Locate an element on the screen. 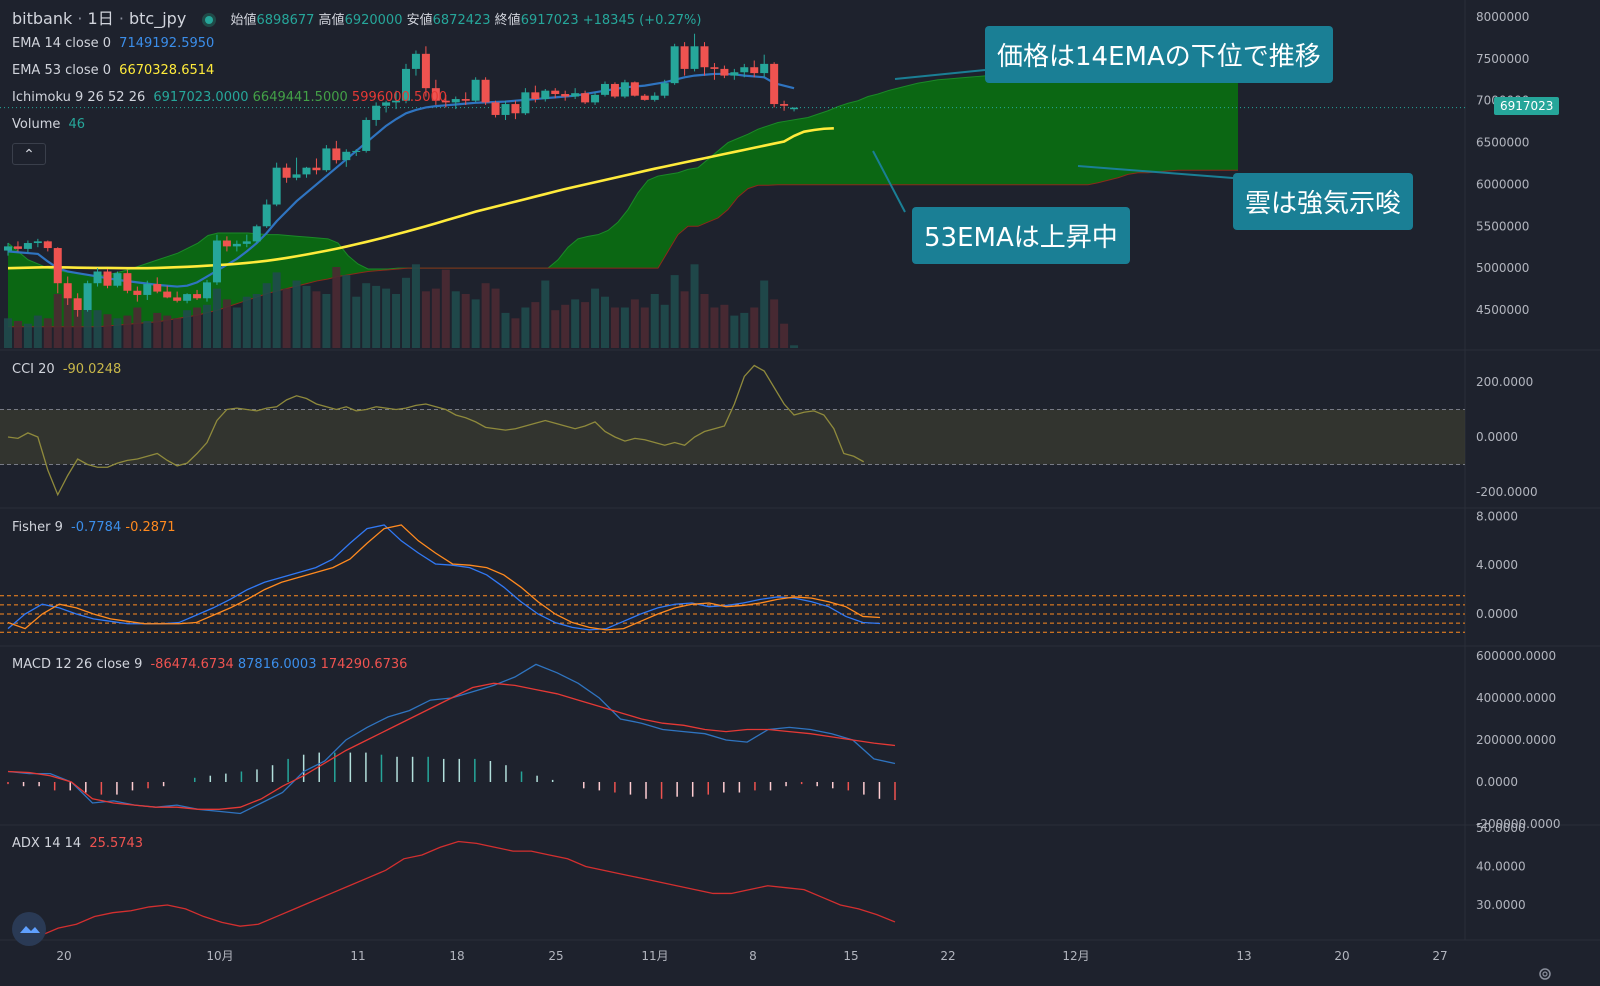 This screenshot has height=986, width=1600. adx-tick-label: 30.0000 is located at coordinates (1501, 905).